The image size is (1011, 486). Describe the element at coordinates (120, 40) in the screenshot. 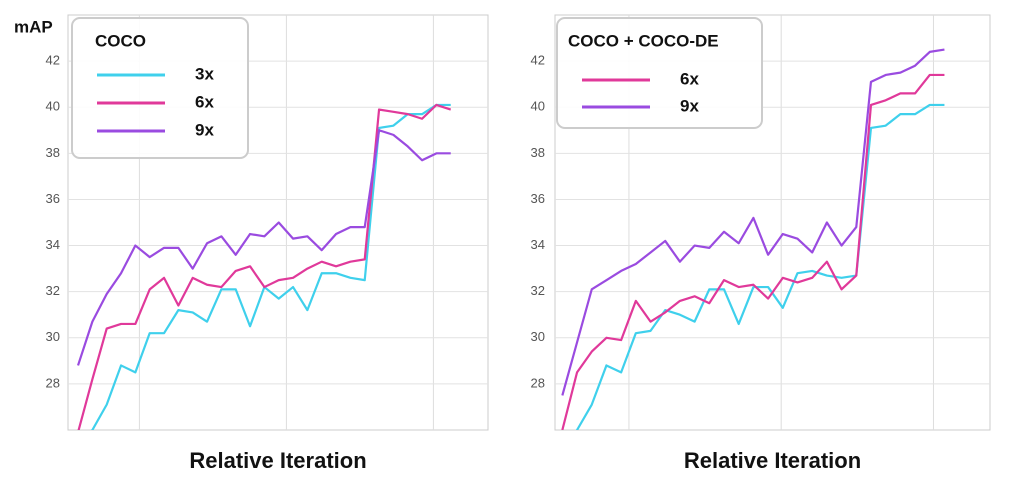

I see `legend-title: COCO` at that location.